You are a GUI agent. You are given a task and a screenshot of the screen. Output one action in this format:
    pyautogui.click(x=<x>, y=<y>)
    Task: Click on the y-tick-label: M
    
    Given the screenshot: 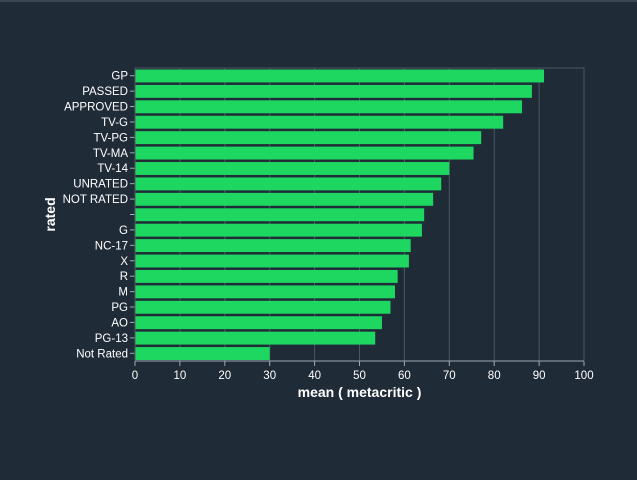 What is the action you would take?
    pyautogui.click(x=123, y=293)
    